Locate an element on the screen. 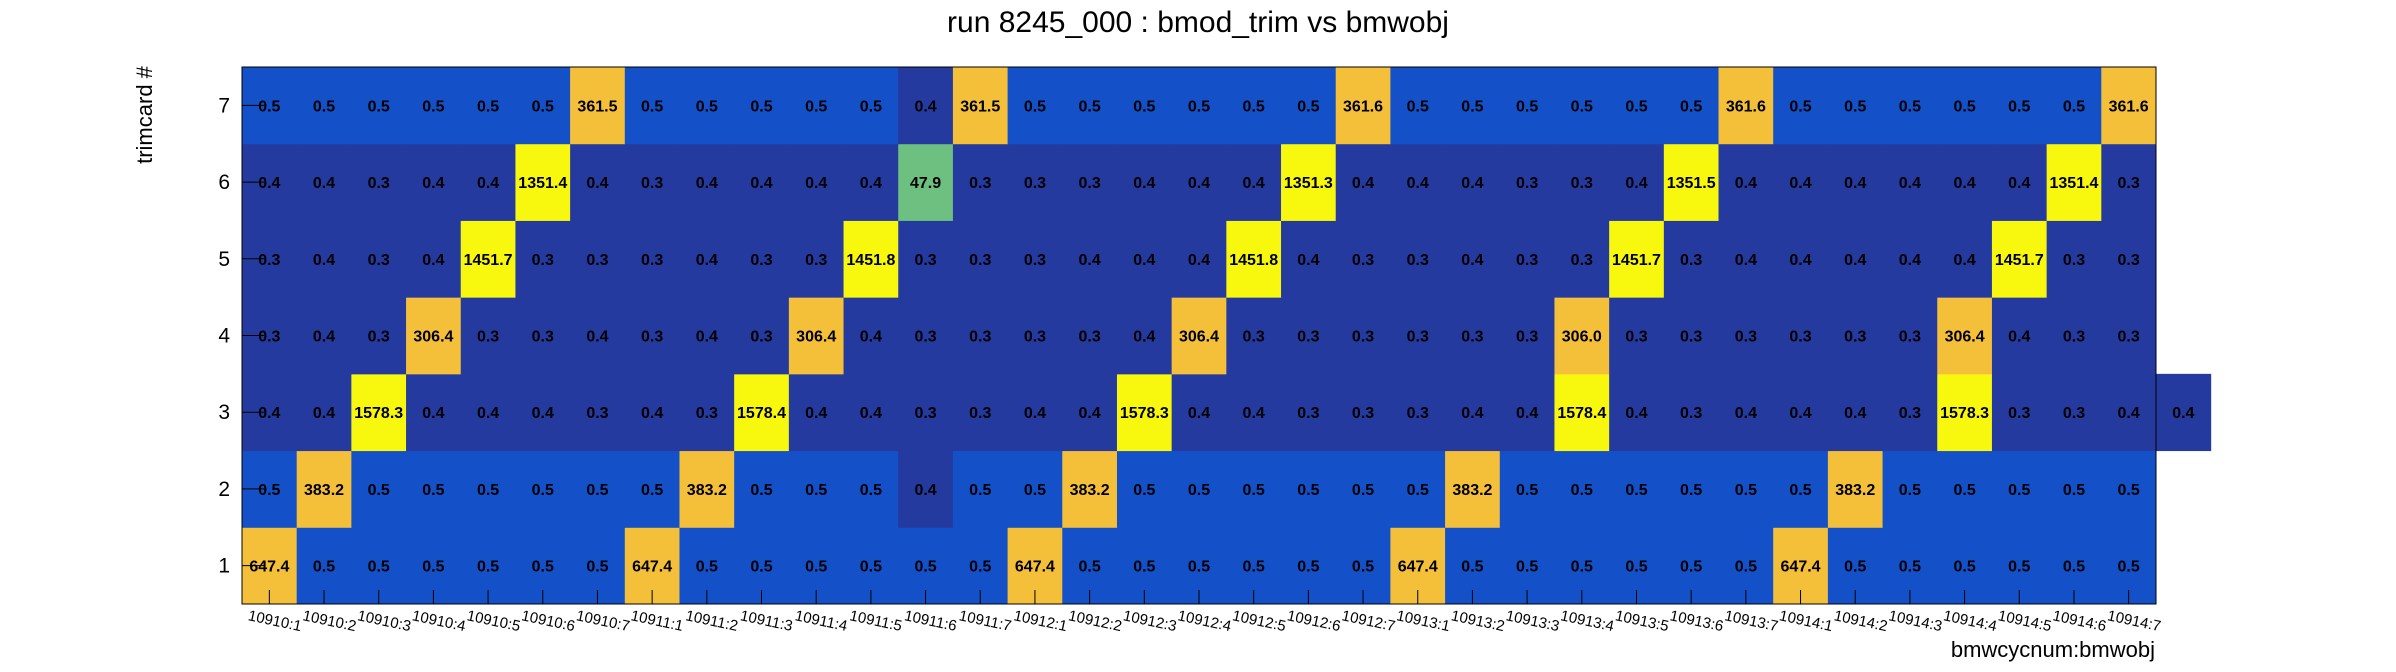 The width and height of the screenshot is (2396, 672). cell-value-label: 1351.4 is located at coordinates (542, 183).